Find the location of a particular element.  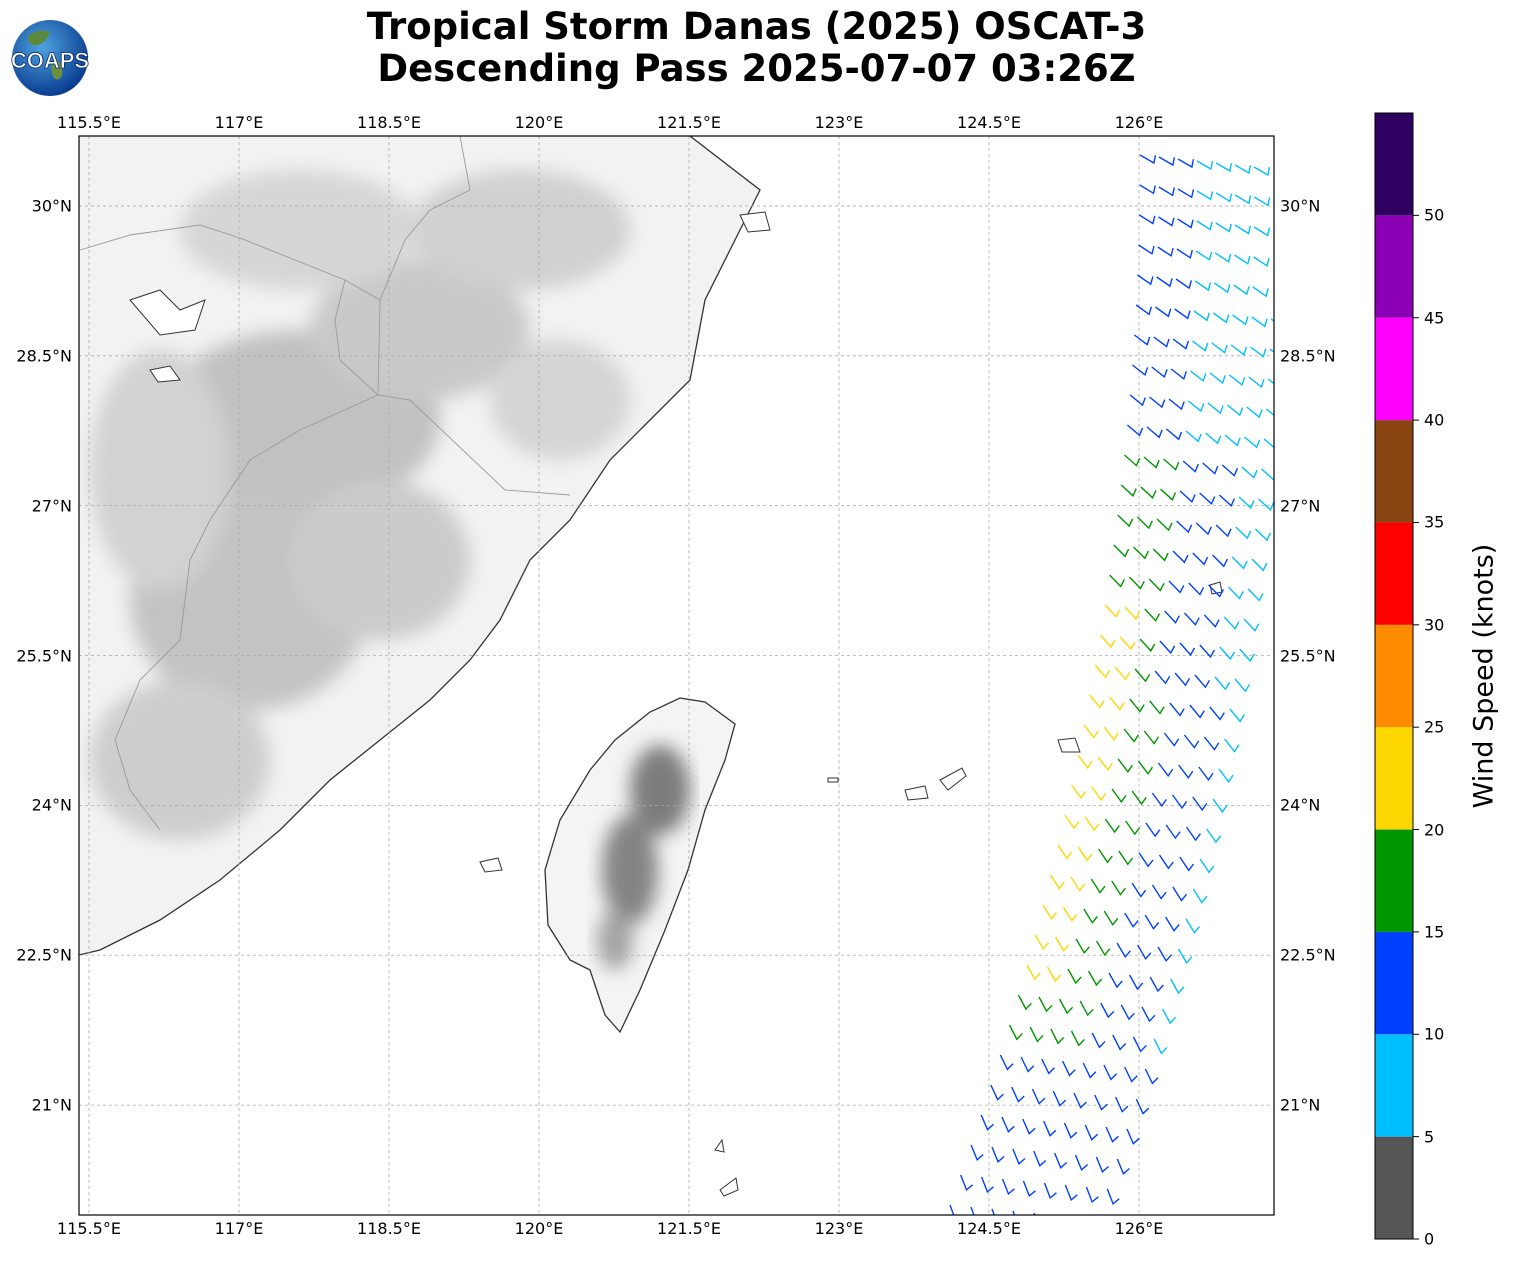

colorbar-label: Wind Speed (knots) is located at coordinates (1484, 676).